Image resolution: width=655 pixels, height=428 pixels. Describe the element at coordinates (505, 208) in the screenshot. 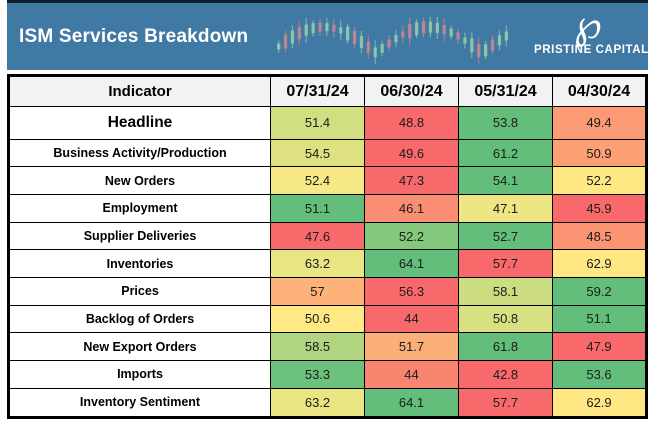

I see `value-cell: 47.1` at that location.